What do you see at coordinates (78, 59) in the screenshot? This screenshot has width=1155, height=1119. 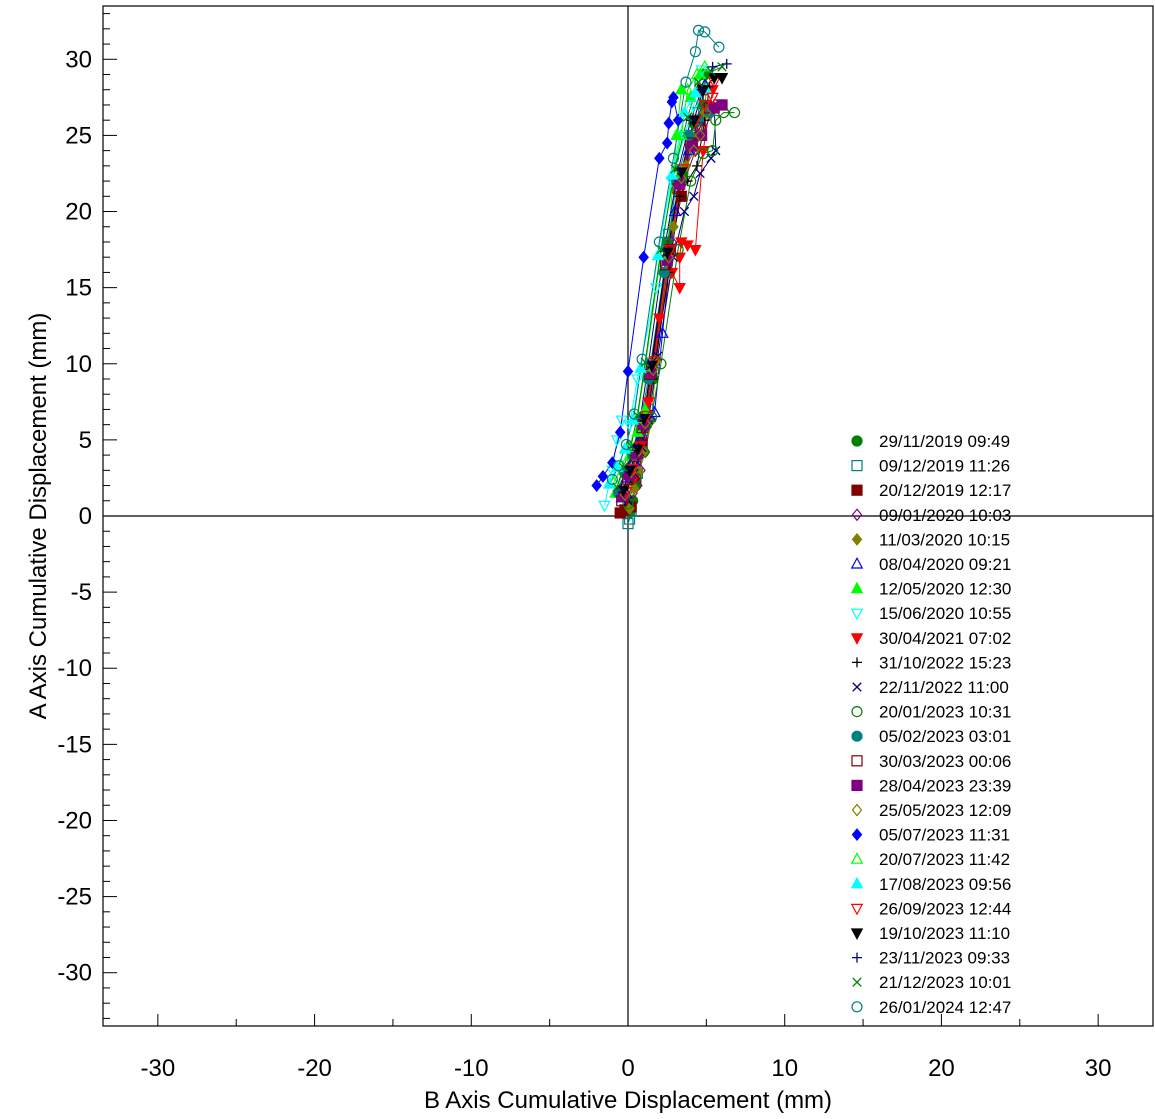 I see `y-tick-label: 30` at bounding box center [78, 59].